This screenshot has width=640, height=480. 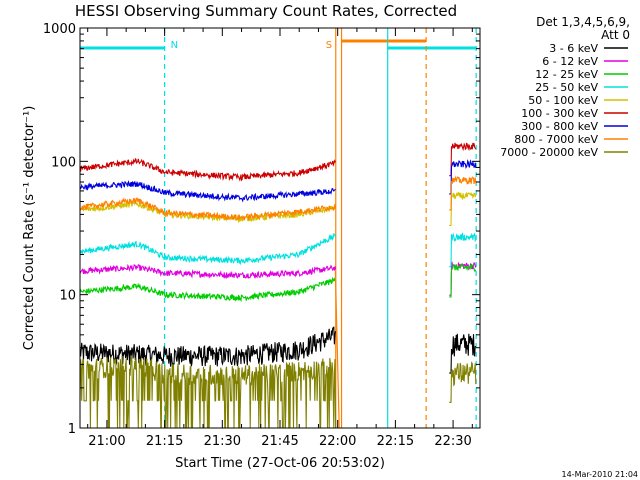 I want to click on x-tick-label: 22:00, so click(x=337, y=441).